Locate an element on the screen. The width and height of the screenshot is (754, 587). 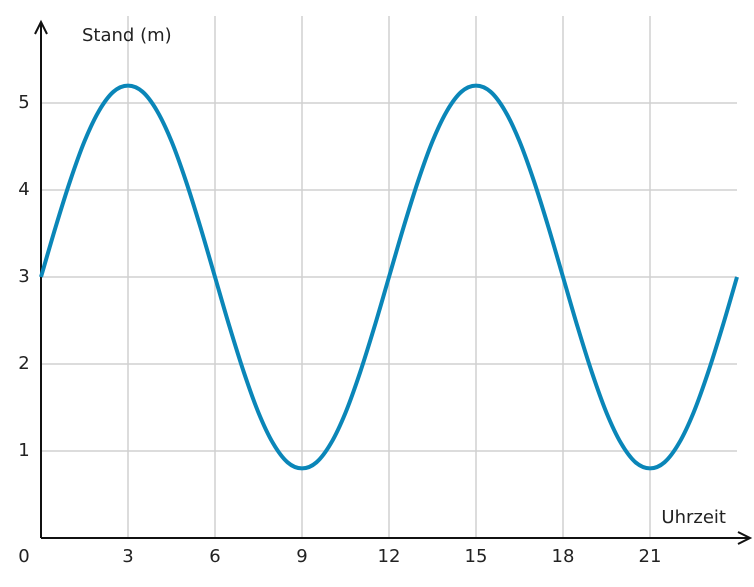
y-tick-label: 5 is located at coordinates (23, 102).